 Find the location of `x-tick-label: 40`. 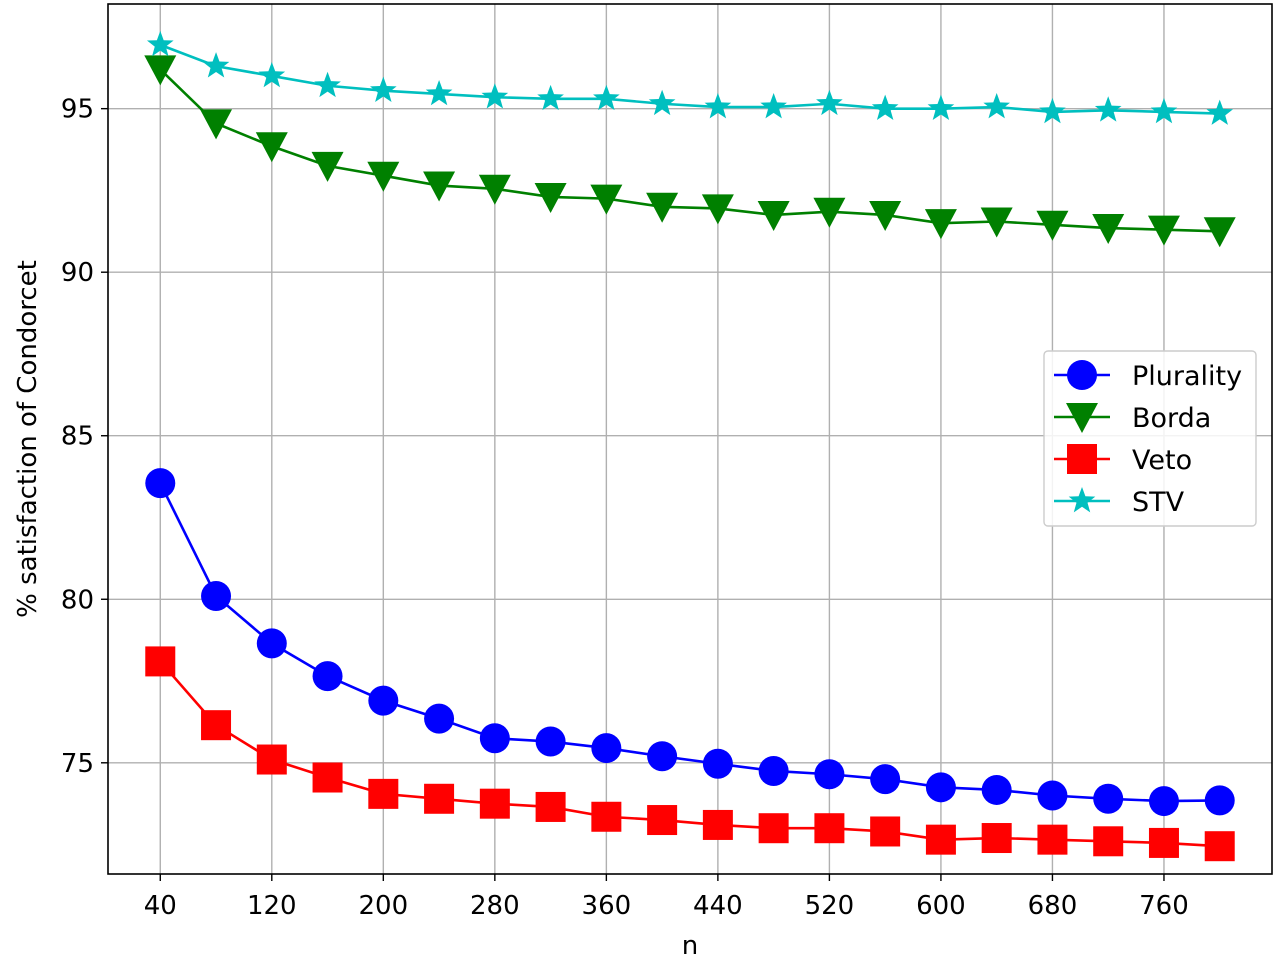

x-tick-label: 40 is located at coordinates (160, 906).